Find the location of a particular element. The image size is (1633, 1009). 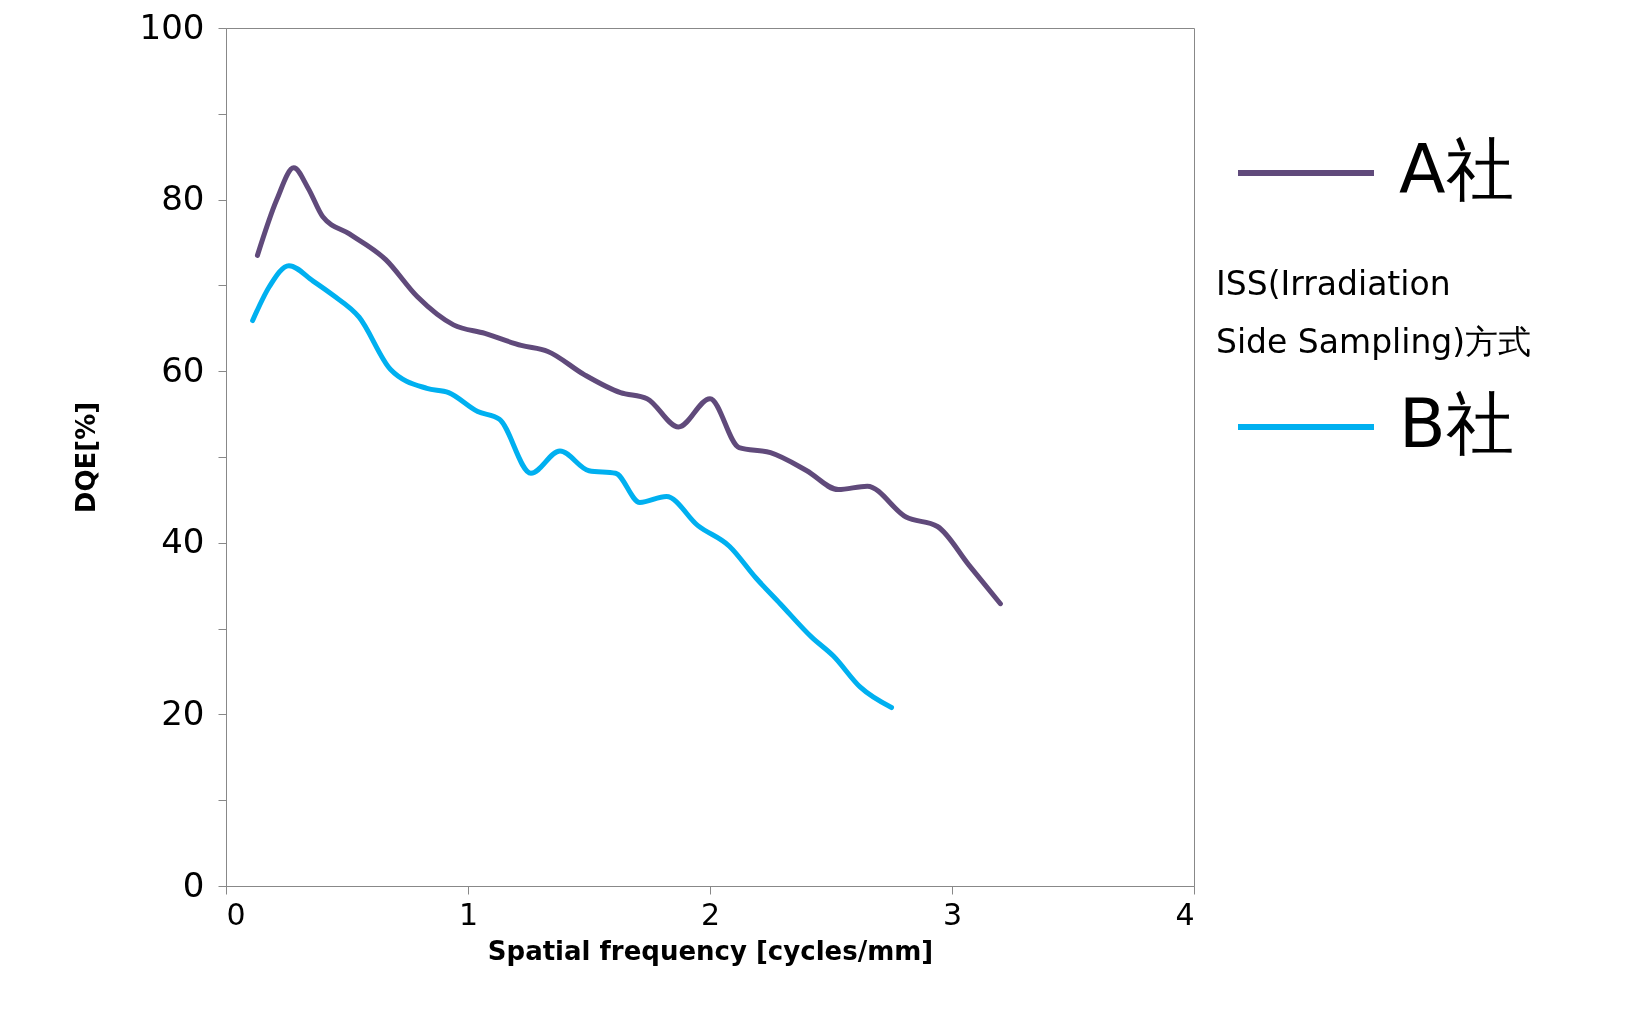

x-tick-label: 0 is located at coordinates (236, 914).